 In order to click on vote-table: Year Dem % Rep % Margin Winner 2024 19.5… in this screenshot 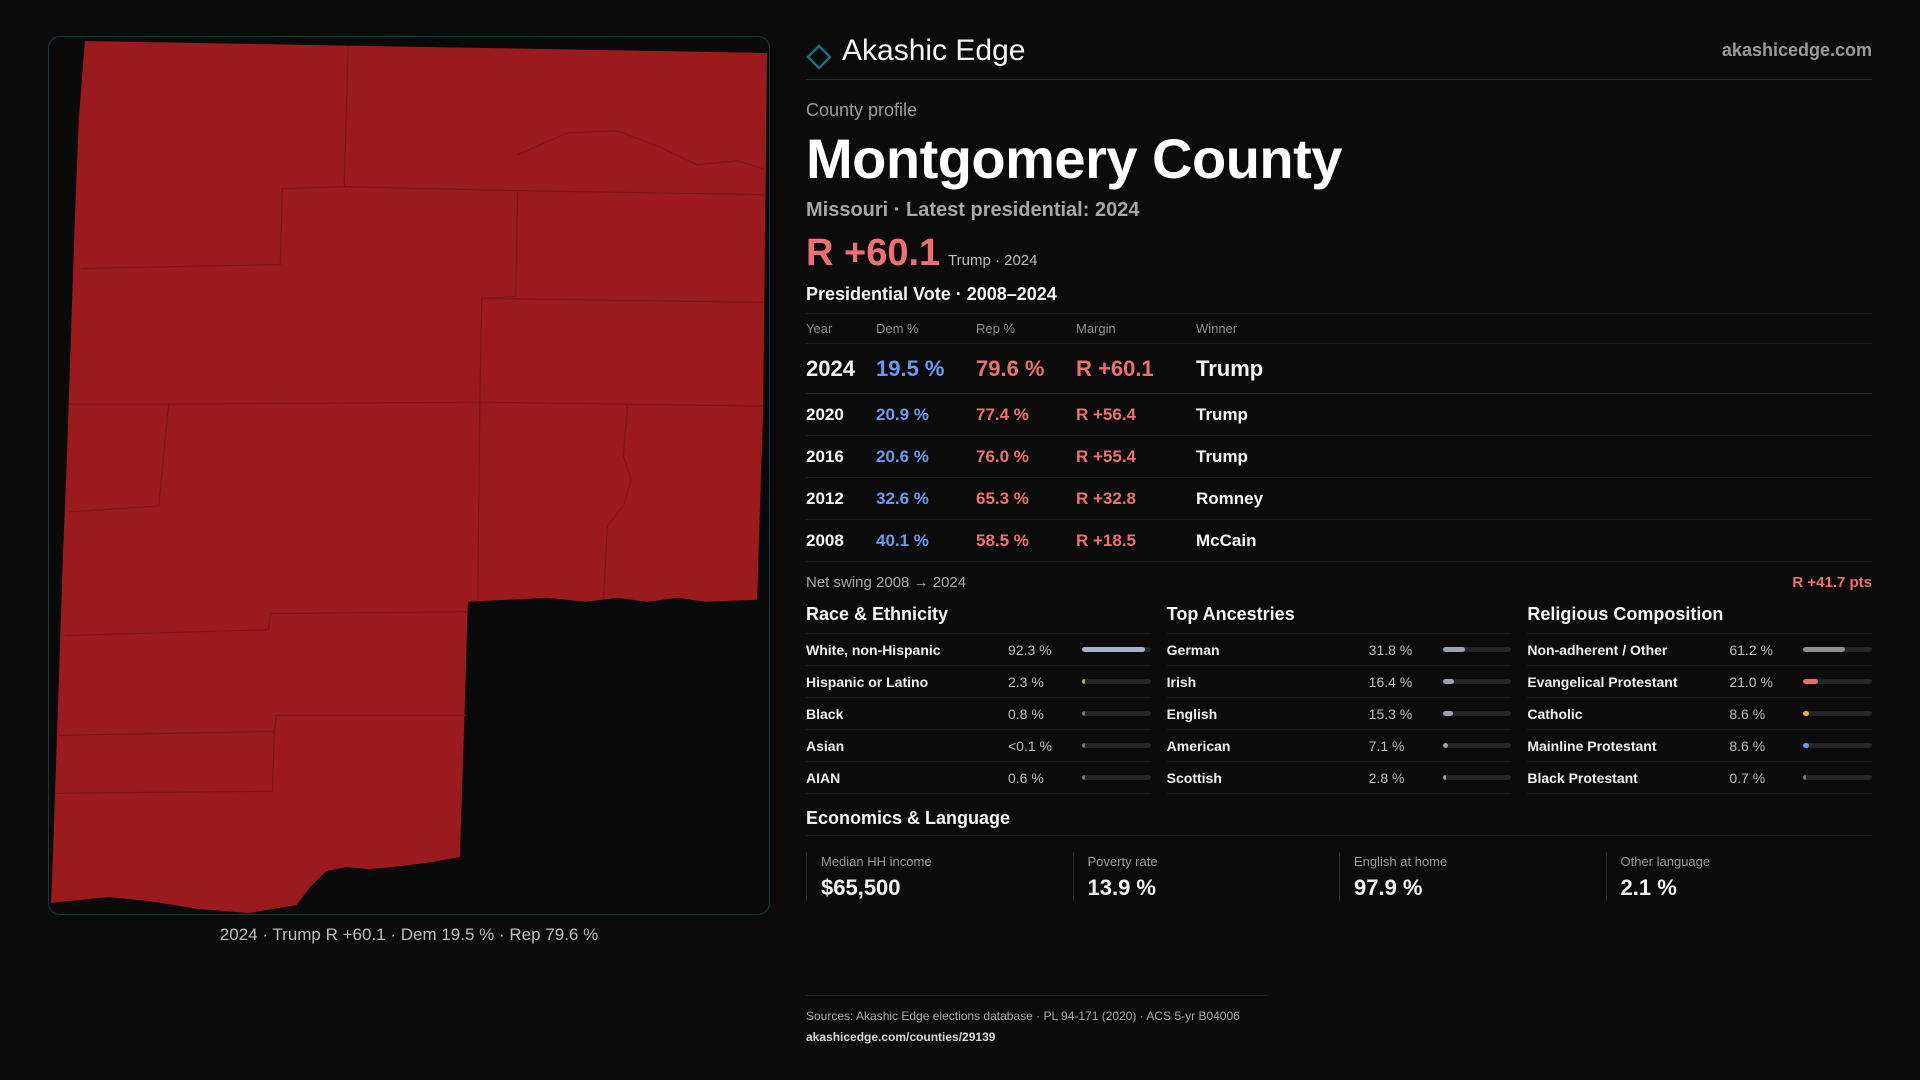, I will do `click(1339, 438)`.